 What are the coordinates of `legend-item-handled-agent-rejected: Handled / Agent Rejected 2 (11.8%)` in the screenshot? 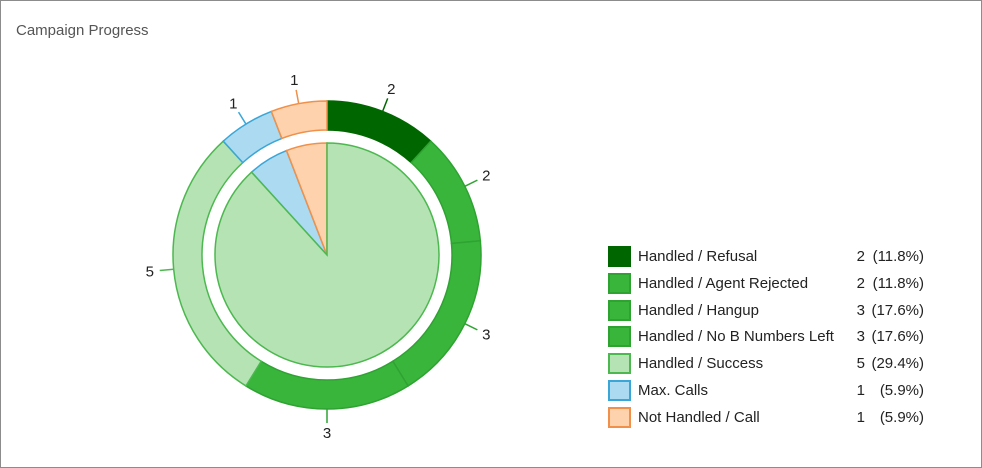 It's located at (773, 285).